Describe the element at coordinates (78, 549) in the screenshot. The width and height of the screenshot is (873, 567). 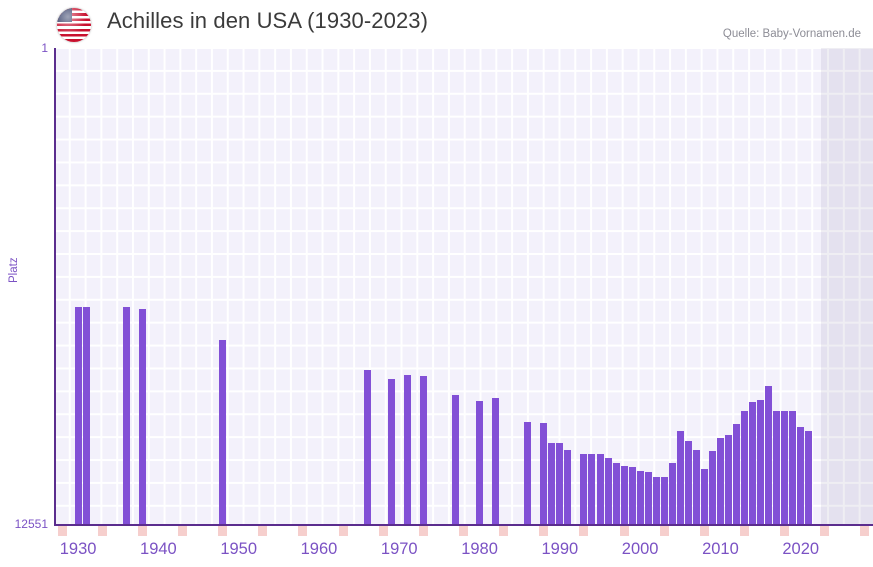
I see `x-axis-label-1930: 1930` at that location.